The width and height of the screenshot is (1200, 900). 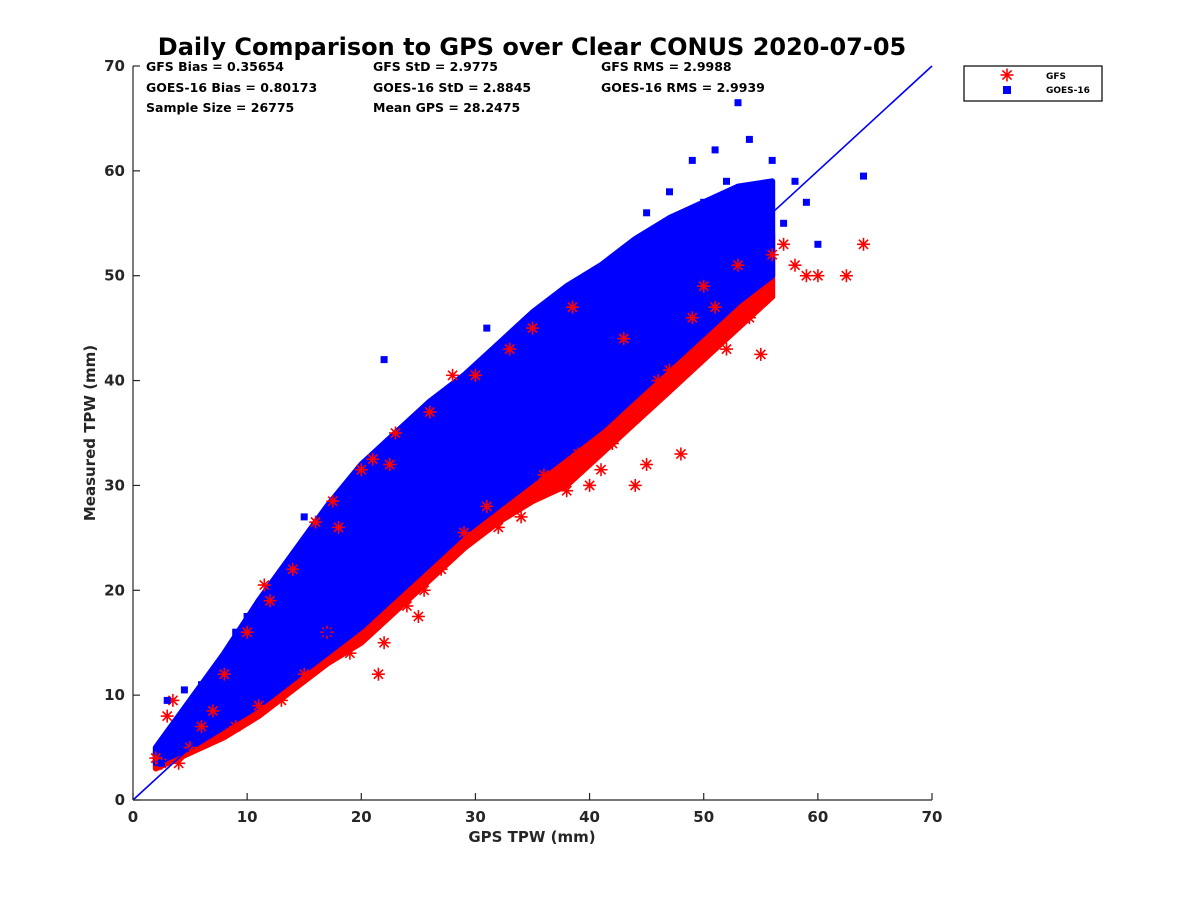 What do you see at coordinates (817, 817) in the screenshot?
I see `x-tick-label: 60` at bounding box center [817, 817].